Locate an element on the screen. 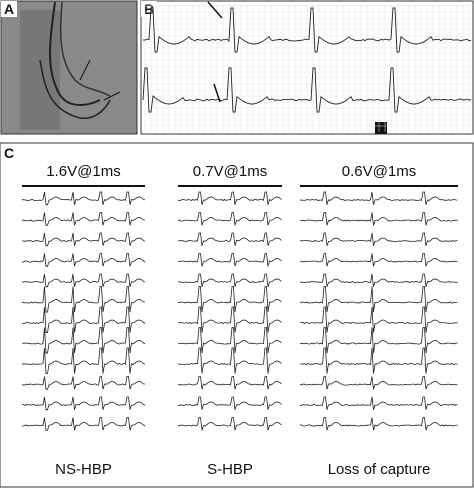 Image resolution: width=474 pixels, height=493 pixels. panel-a: A is located at coordinates (69, 67).